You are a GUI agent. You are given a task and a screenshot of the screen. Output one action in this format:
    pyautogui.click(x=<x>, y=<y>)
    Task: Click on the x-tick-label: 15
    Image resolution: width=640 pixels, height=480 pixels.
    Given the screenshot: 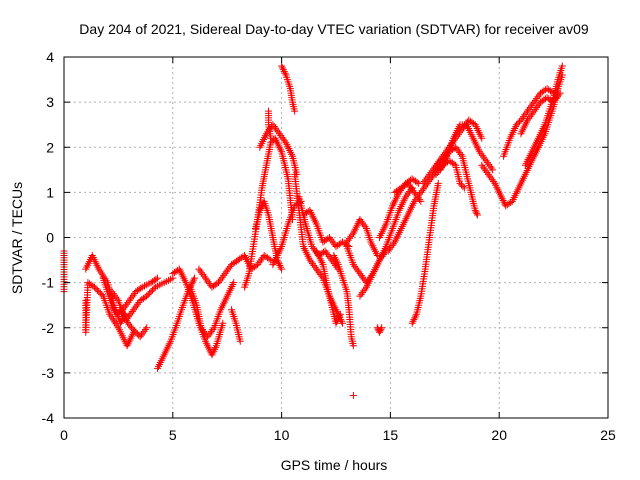 What is the action you would take?
    pyautogui.click(x=391, y=435)
    